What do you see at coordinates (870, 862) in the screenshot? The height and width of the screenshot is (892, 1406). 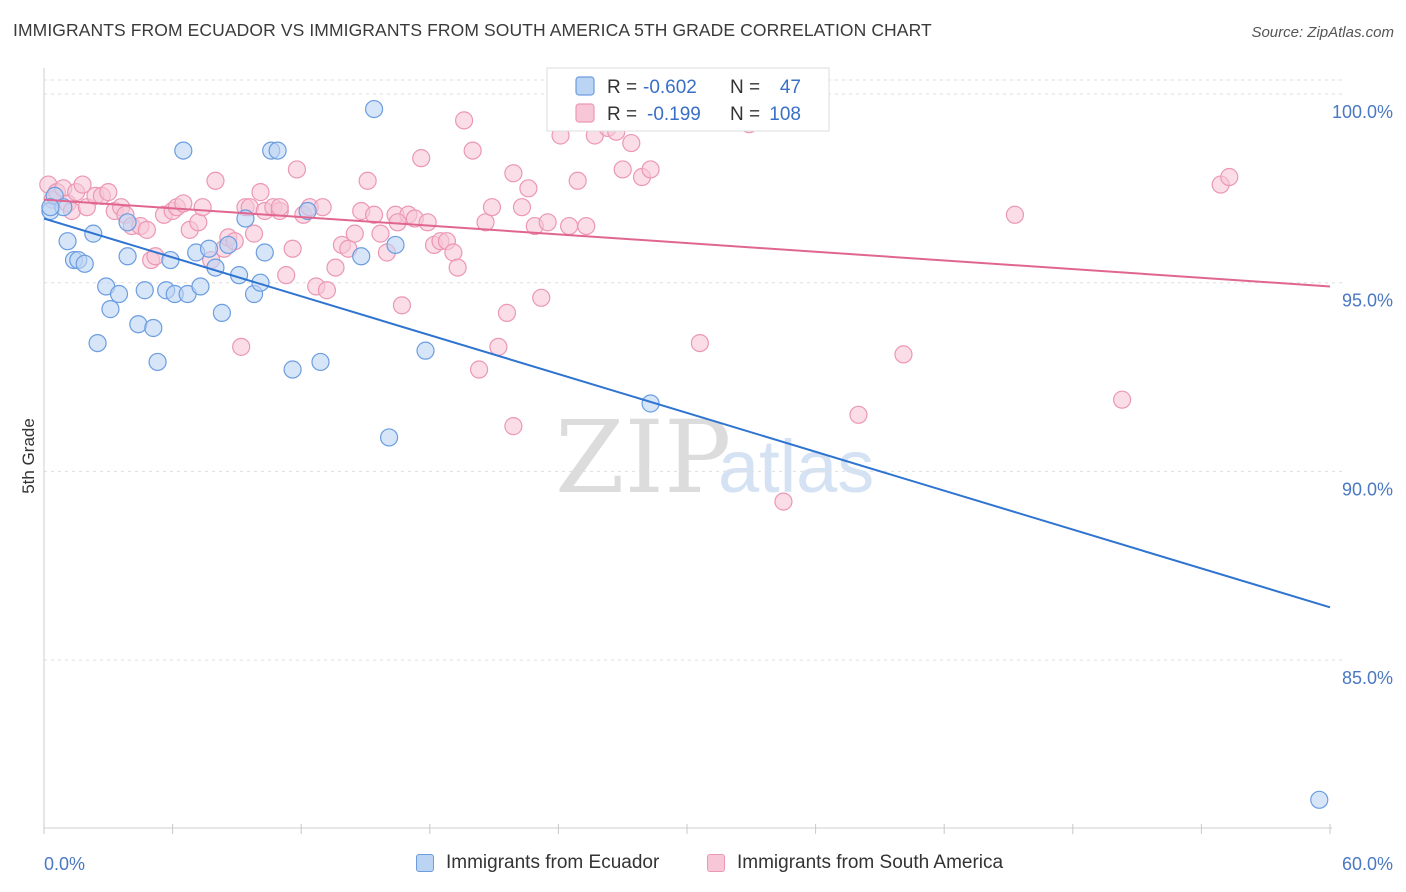 I see `bottom-legend-label-south-america: Immigrants from South America` at bounding box center [870, 862].